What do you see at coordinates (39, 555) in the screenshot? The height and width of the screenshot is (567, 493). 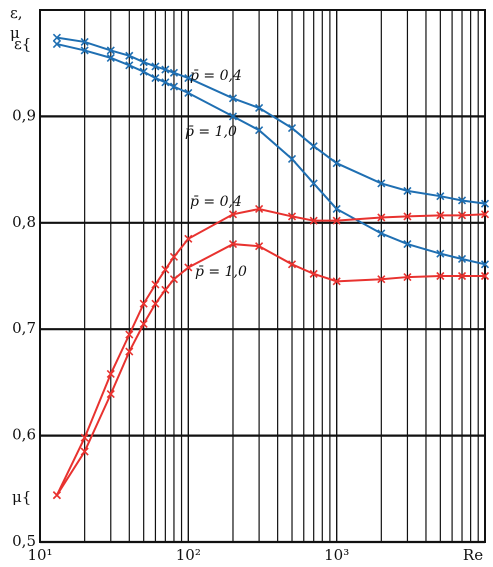 I see `x-tick-label: 10¹` at bounding box center [39, 555].